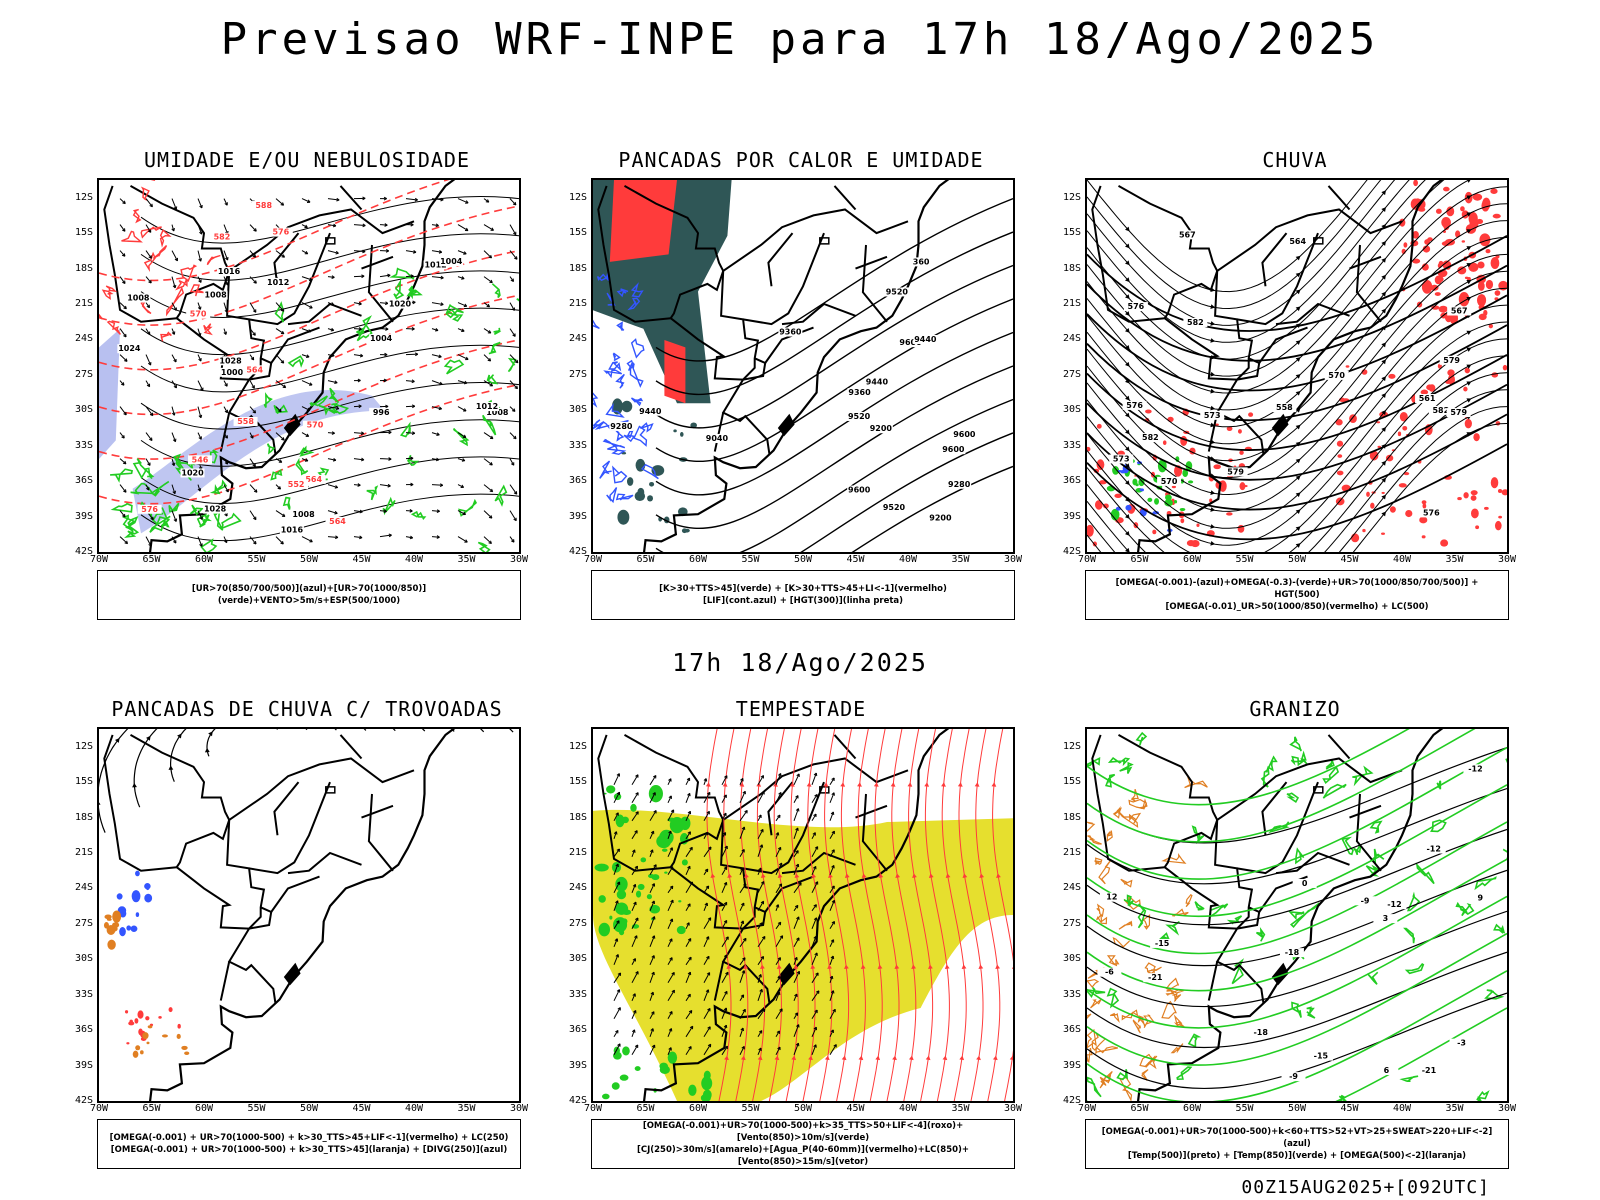 The width and height of the screenshot is (1600, 1200). Describe the element at coordinates (313, 479) in the screenshot. I see `contour-label: 564` at that location.